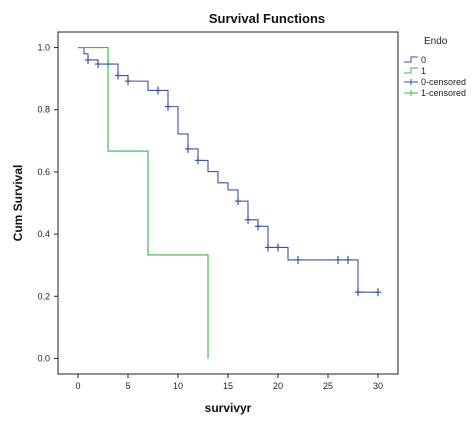 The width and height of the screenshot is (471, 425). Describe the element at coordinates (43, 296) in the screenshot. I see `y-tick-label: 0.2` at that location.